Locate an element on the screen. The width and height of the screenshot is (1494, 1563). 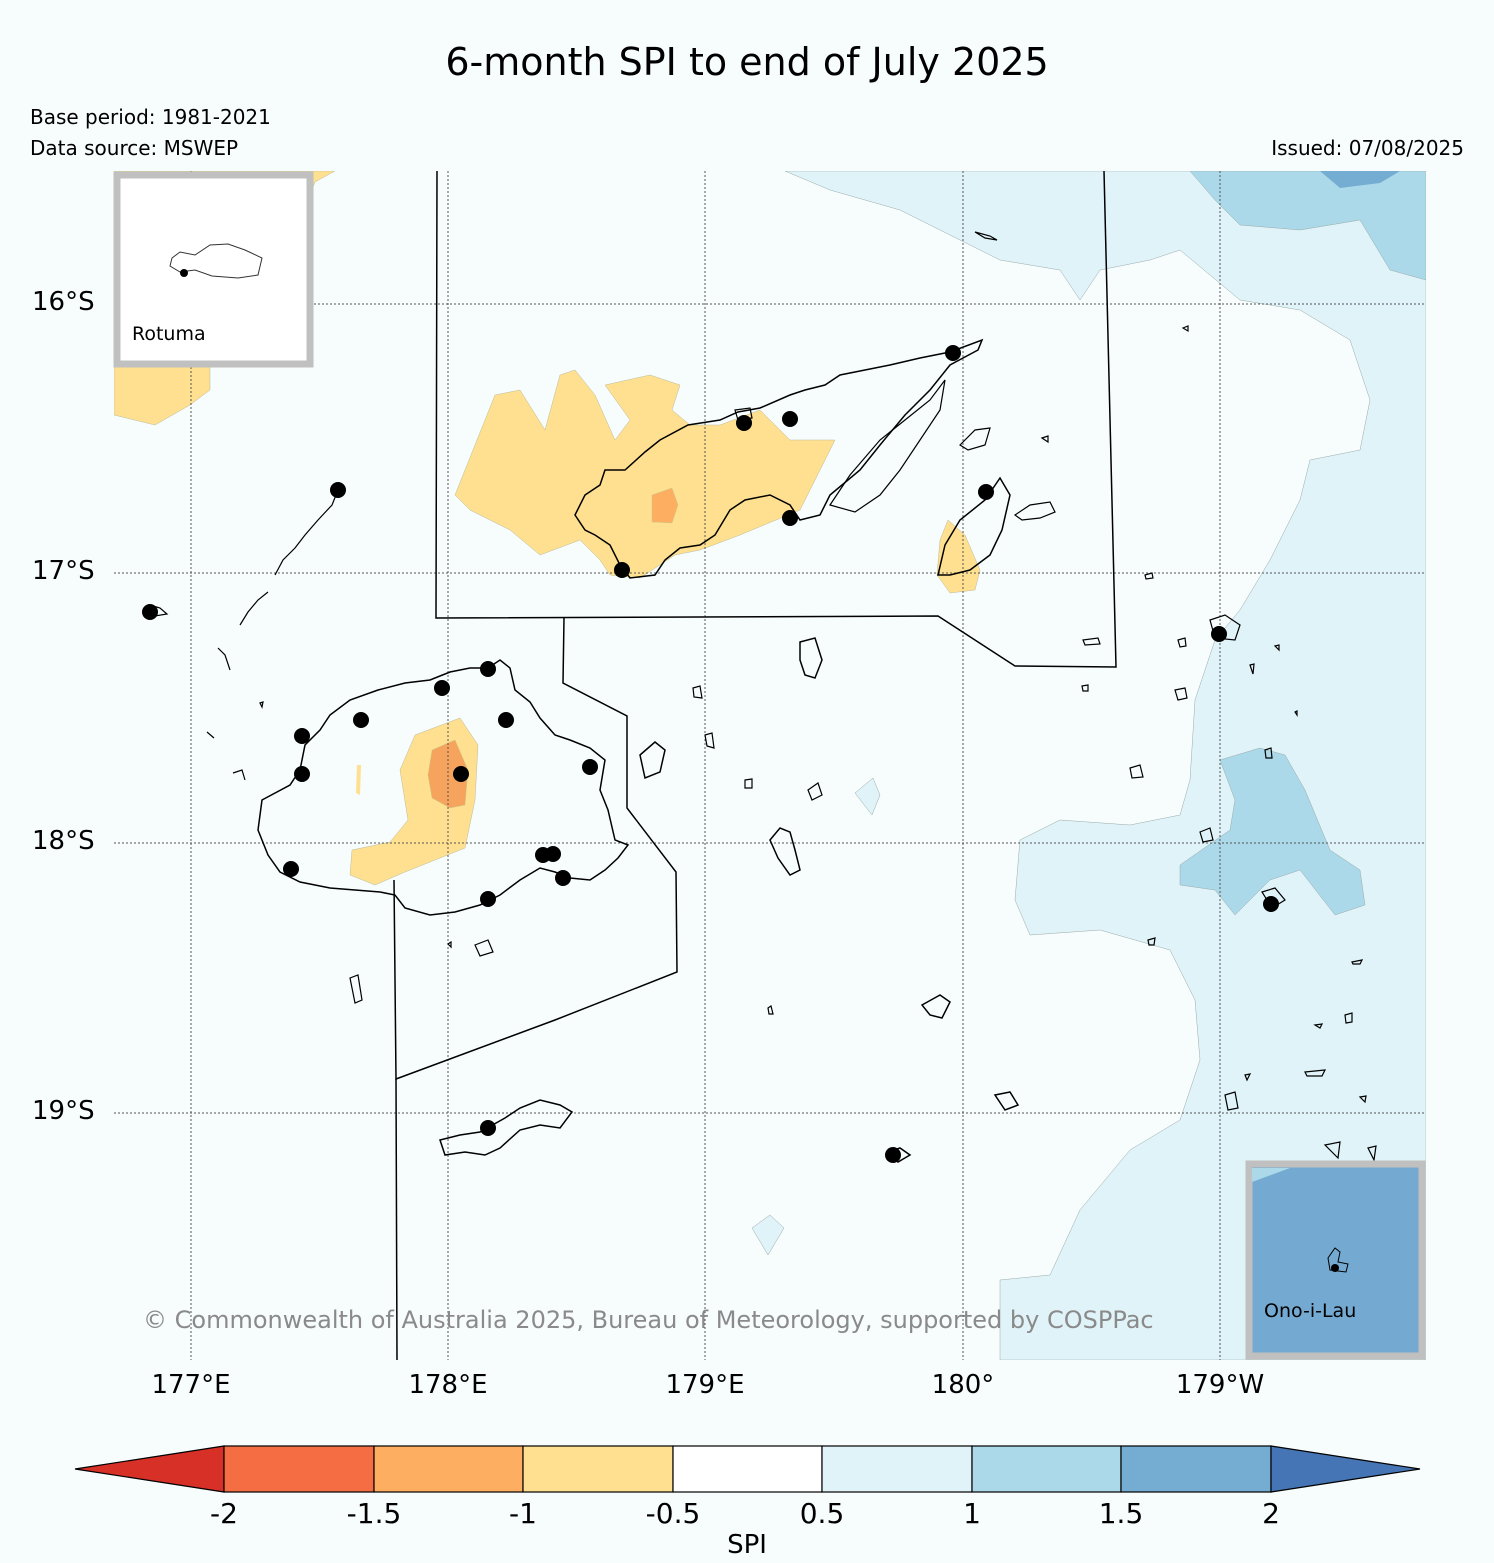
colorbar-tick: 2 is located at coordinates (1271, 1513).